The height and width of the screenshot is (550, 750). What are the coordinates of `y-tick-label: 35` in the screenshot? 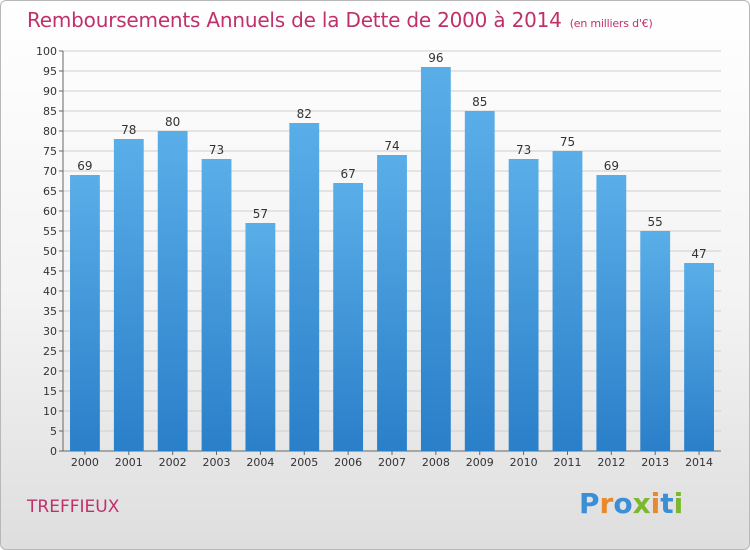 It's located at (50, 311).